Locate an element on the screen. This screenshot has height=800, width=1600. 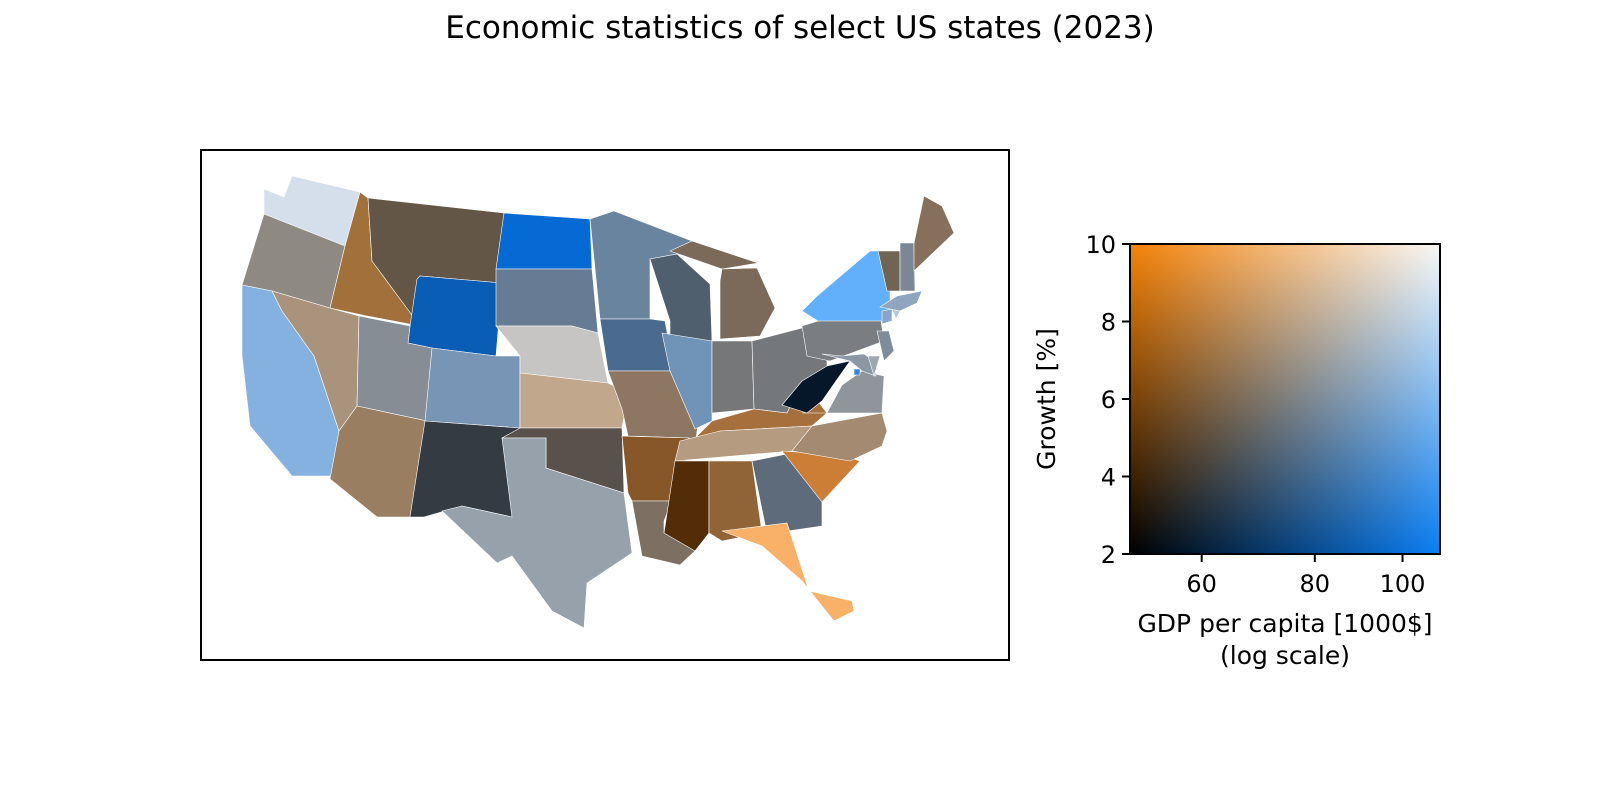
legend-x-label: GDP per capita [1000$] is located at coordinates (1284, 623).